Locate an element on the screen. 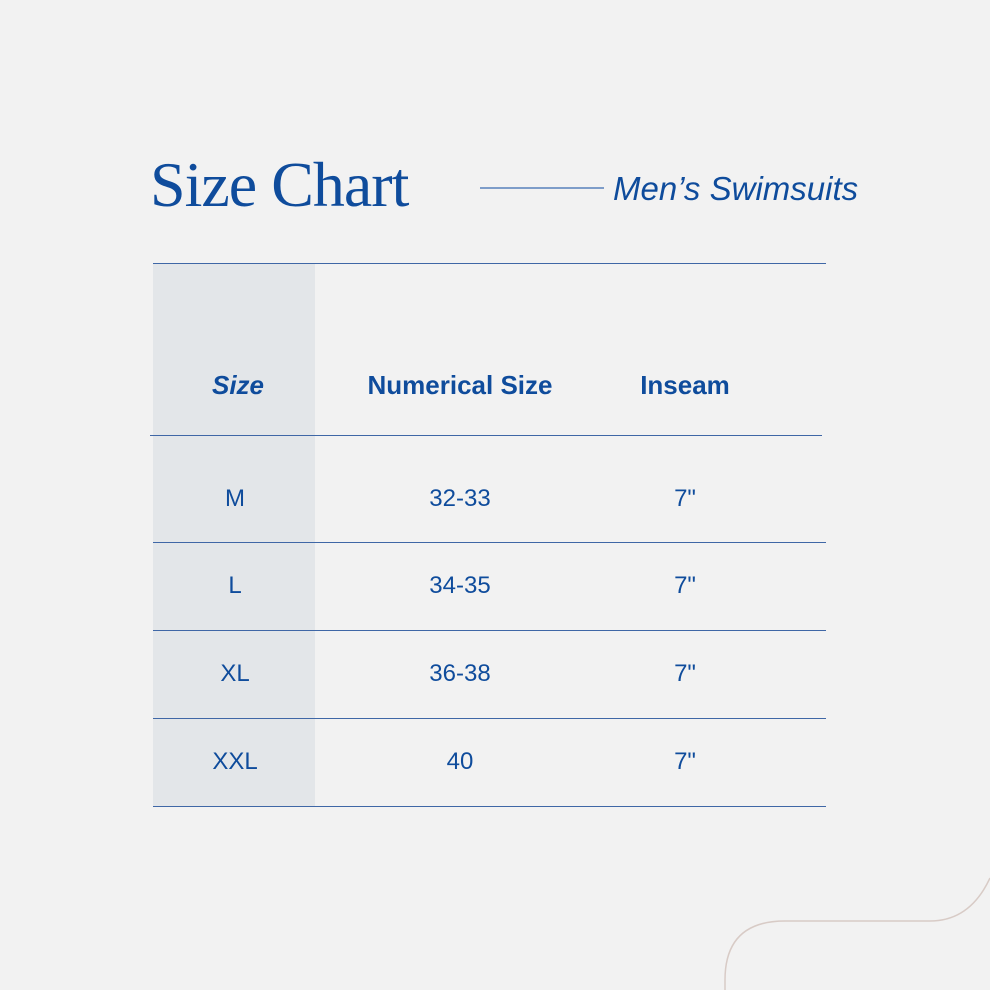 Image resolution: width=990 pixels, height=990 pixels. header-numerical-size: Numerical Size is located at coordinates (460, 385).